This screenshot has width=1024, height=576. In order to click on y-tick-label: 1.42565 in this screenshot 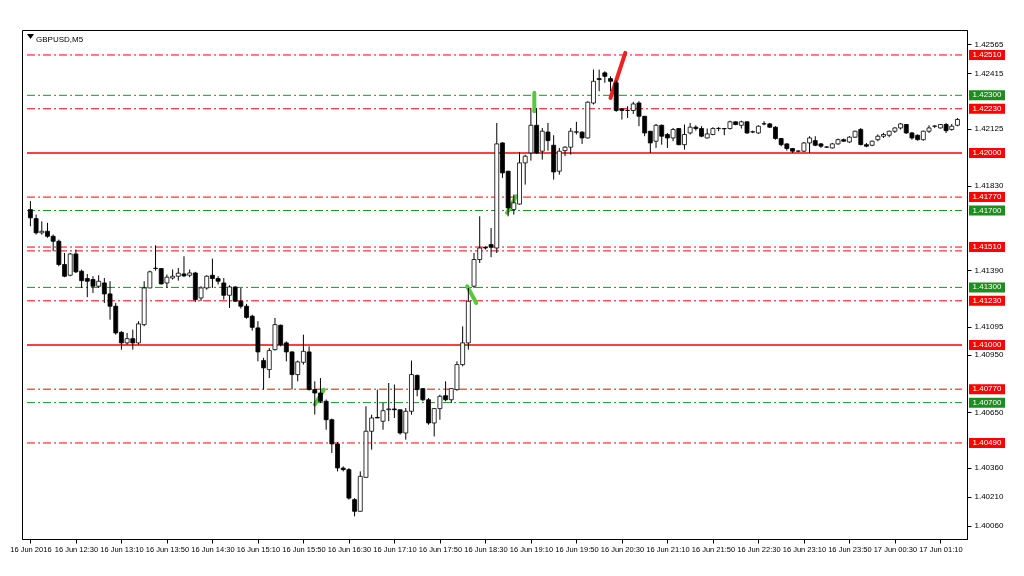, I will do `click(989, 44)`.